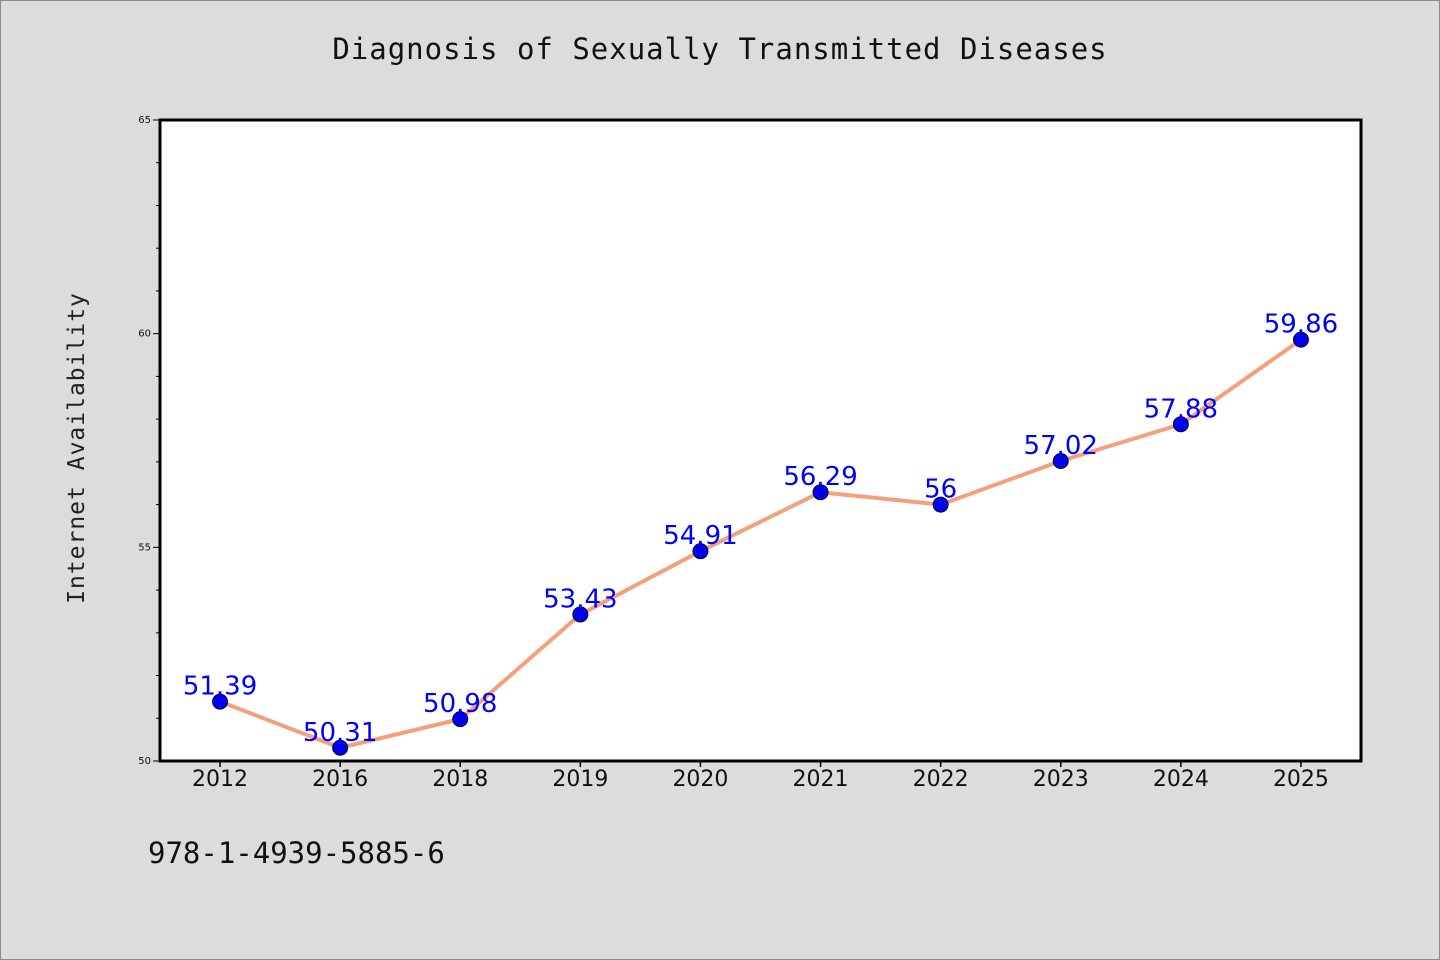 The height and width of the screenshot is (960, 1440). I want to click on data-label: 53.43, so click(580, 599).